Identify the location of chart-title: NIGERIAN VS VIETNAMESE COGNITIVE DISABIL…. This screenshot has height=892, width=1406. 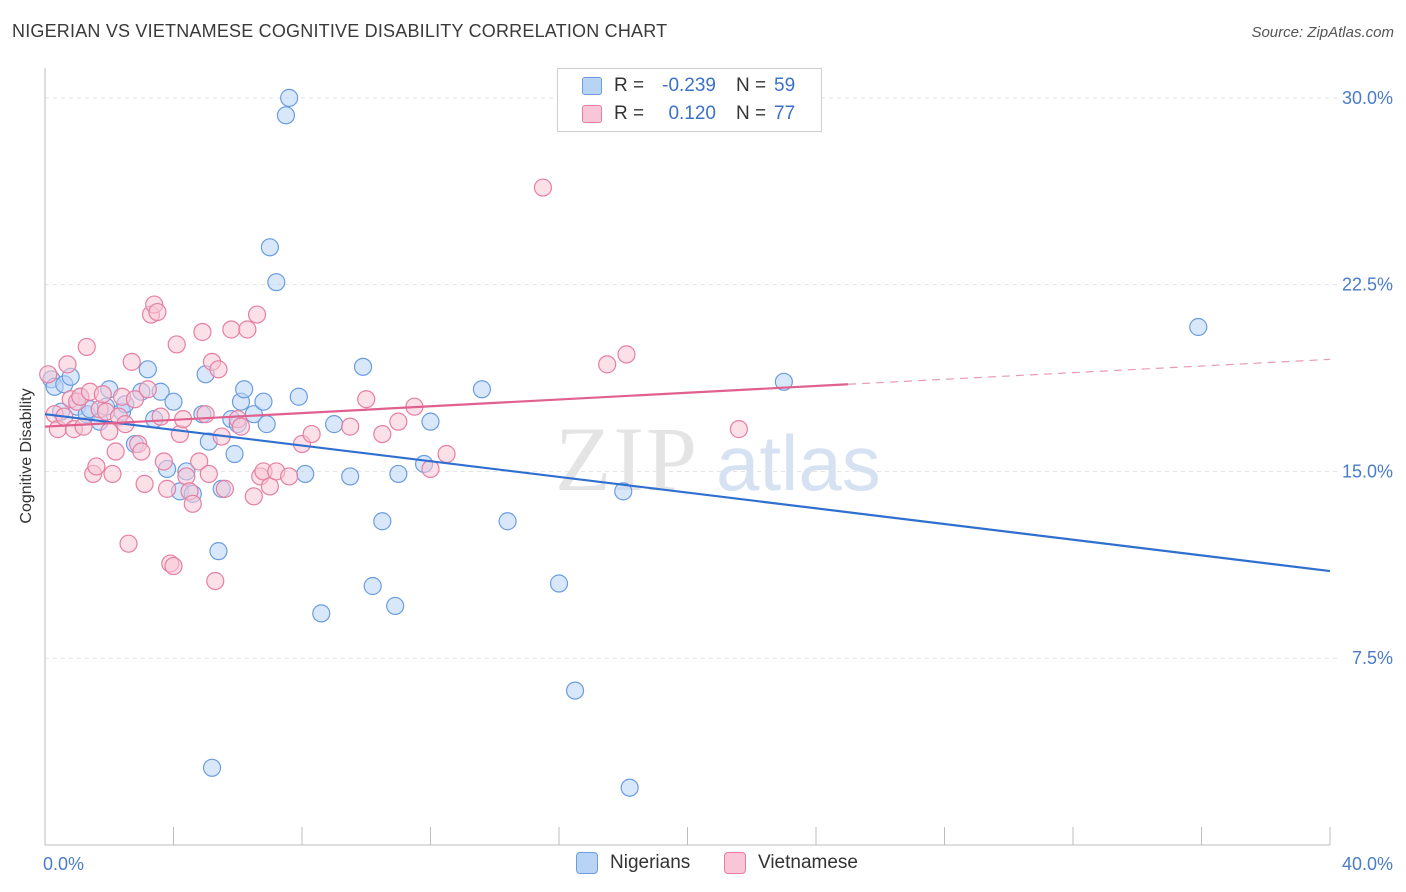
(340, 31).